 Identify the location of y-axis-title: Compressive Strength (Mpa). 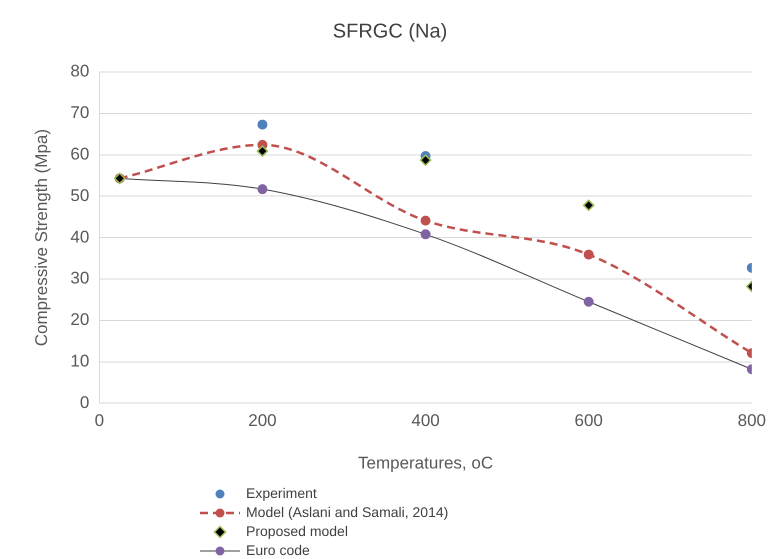
(41, 237).